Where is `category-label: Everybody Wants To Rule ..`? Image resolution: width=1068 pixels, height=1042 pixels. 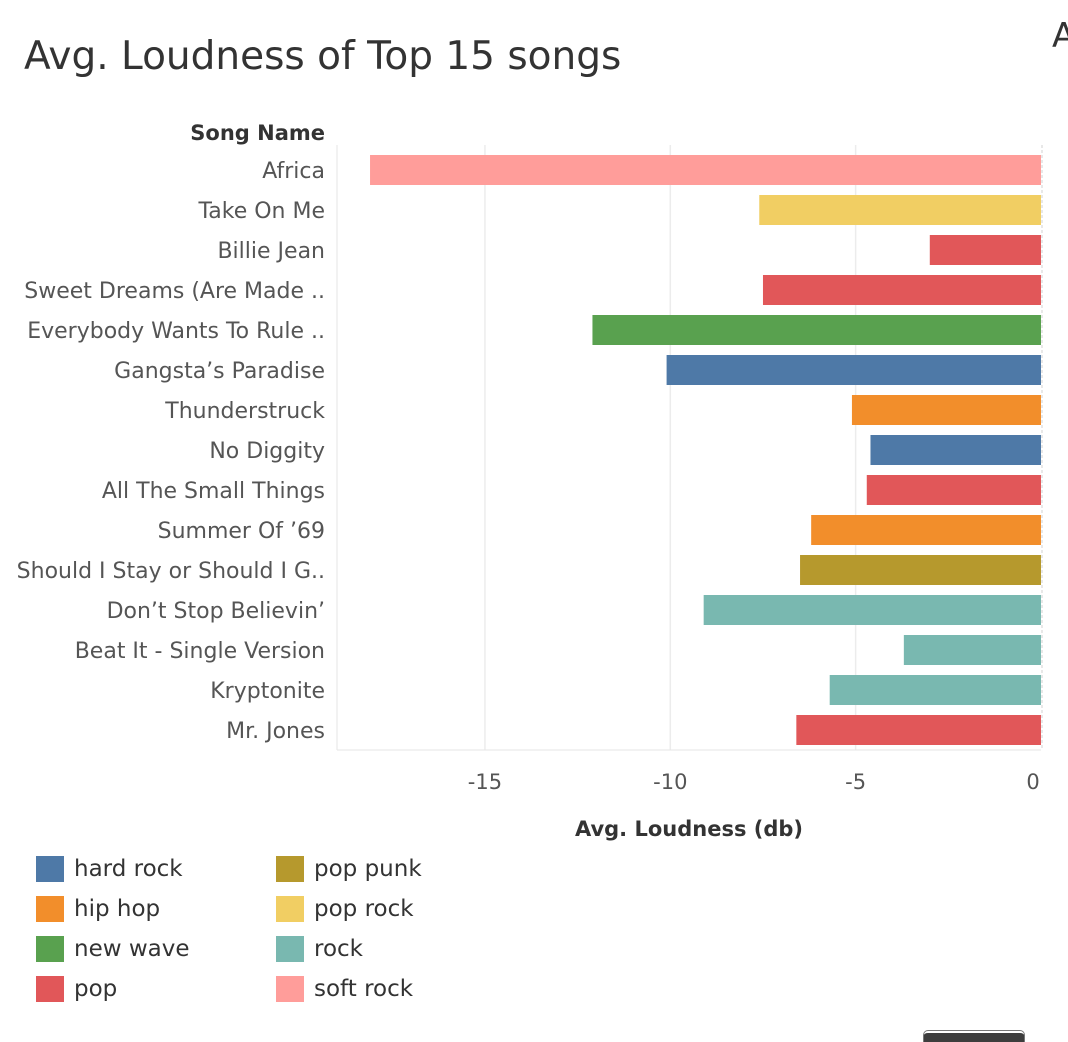
category-label: Everybody Wants To Rule .. is located at coordinates (176, 331).